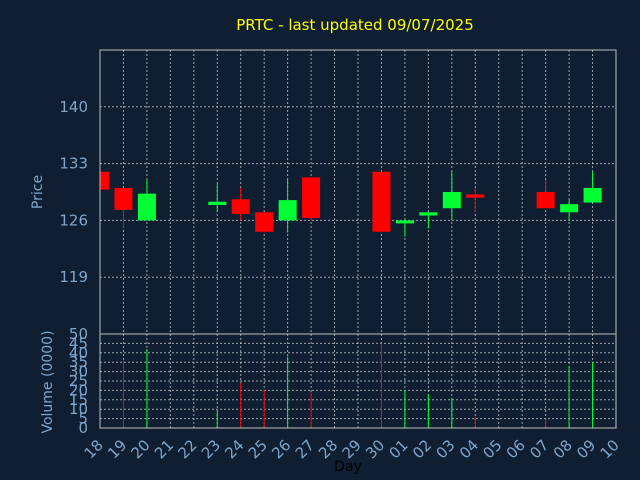  What do you see at coordinates (492, 449) in the screenshot?
I see `x-tick-label: 05` at bounding box center [492, 449].